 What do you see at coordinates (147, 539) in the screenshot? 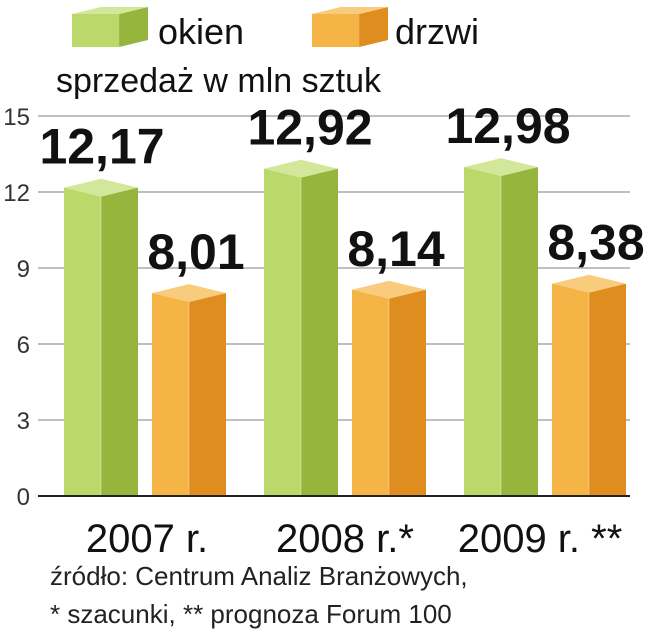
I see `x-category-label: 2007 r.` at bounding box center [147, 539].